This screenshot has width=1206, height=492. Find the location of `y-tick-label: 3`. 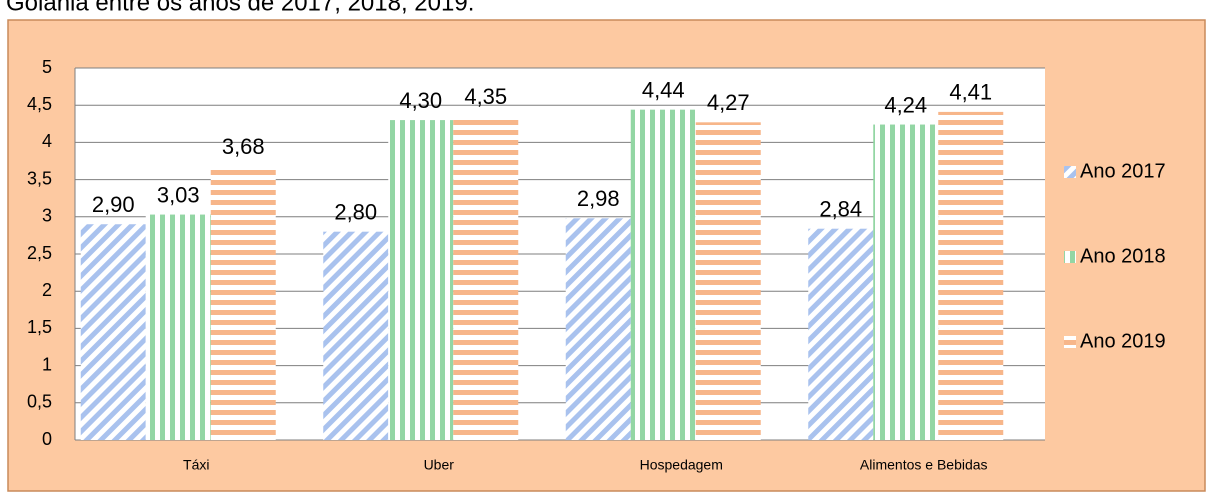

y-tick-label: 3 is located at coordinates (47, 216).